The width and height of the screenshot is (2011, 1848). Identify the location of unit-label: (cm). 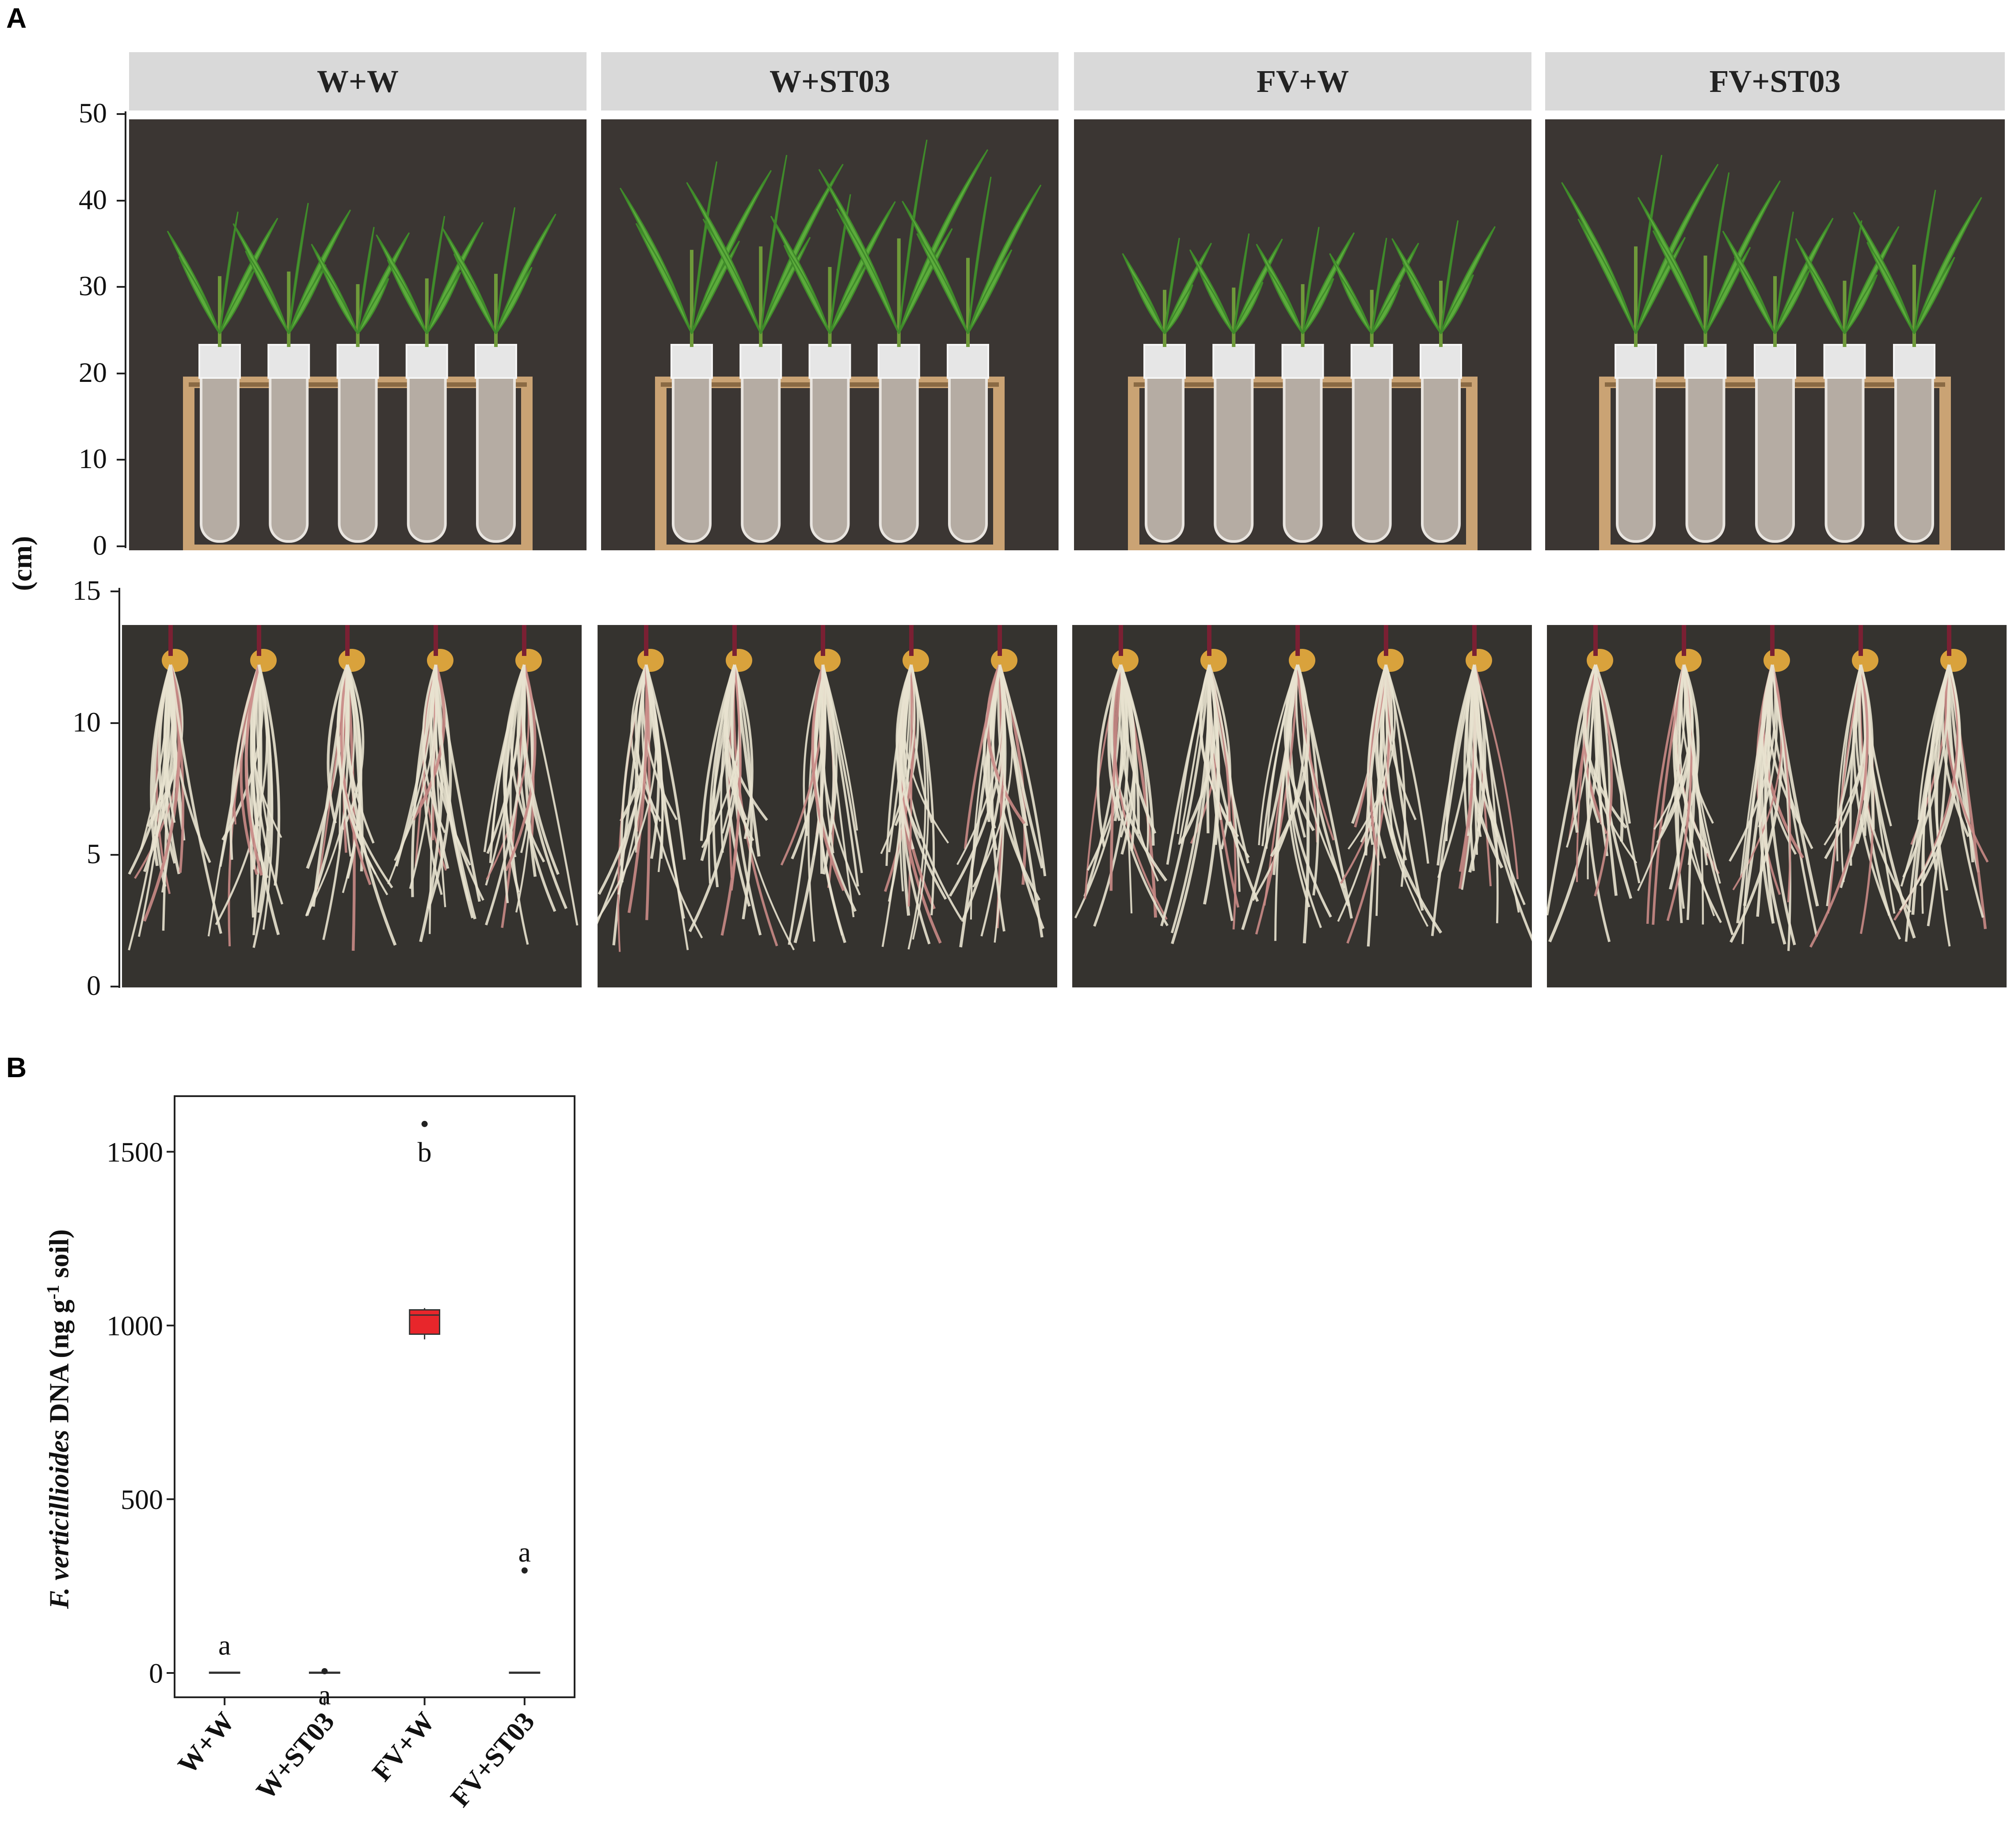
(22, 563).